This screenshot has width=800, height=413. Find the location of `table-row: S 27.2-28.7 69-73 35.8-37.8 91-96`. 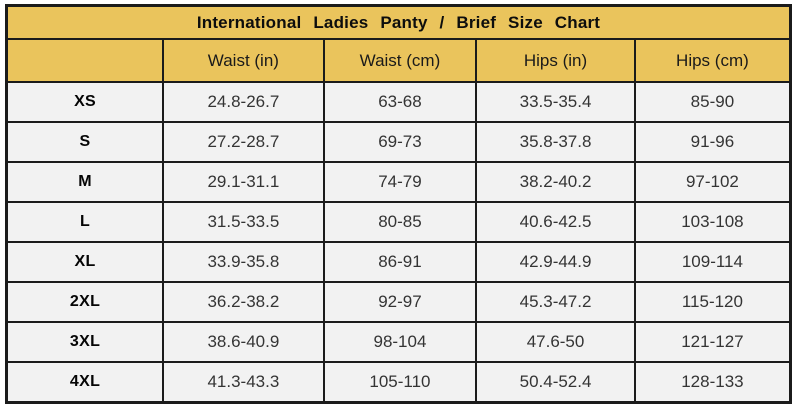

table-row: S 27.2-28.7 69-73 35.8-37.8 91-96 is located at coordinates (398, 142).